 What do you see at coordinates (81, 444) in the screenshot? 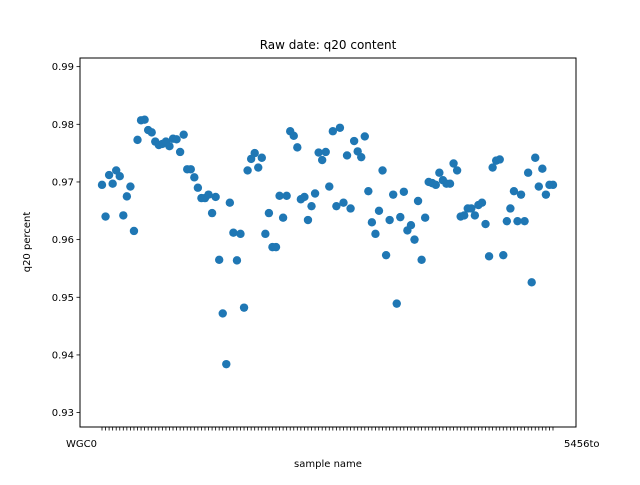
I see `x-tick-label-left: WGC0` at bounding box center [81, 444].